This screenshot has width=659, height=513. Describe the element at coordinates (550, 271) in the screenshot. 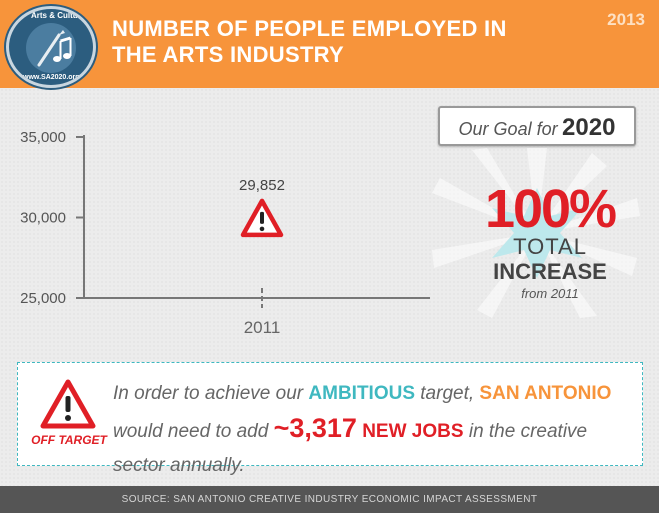

I see `goal-increase: INCREASE` at that location.